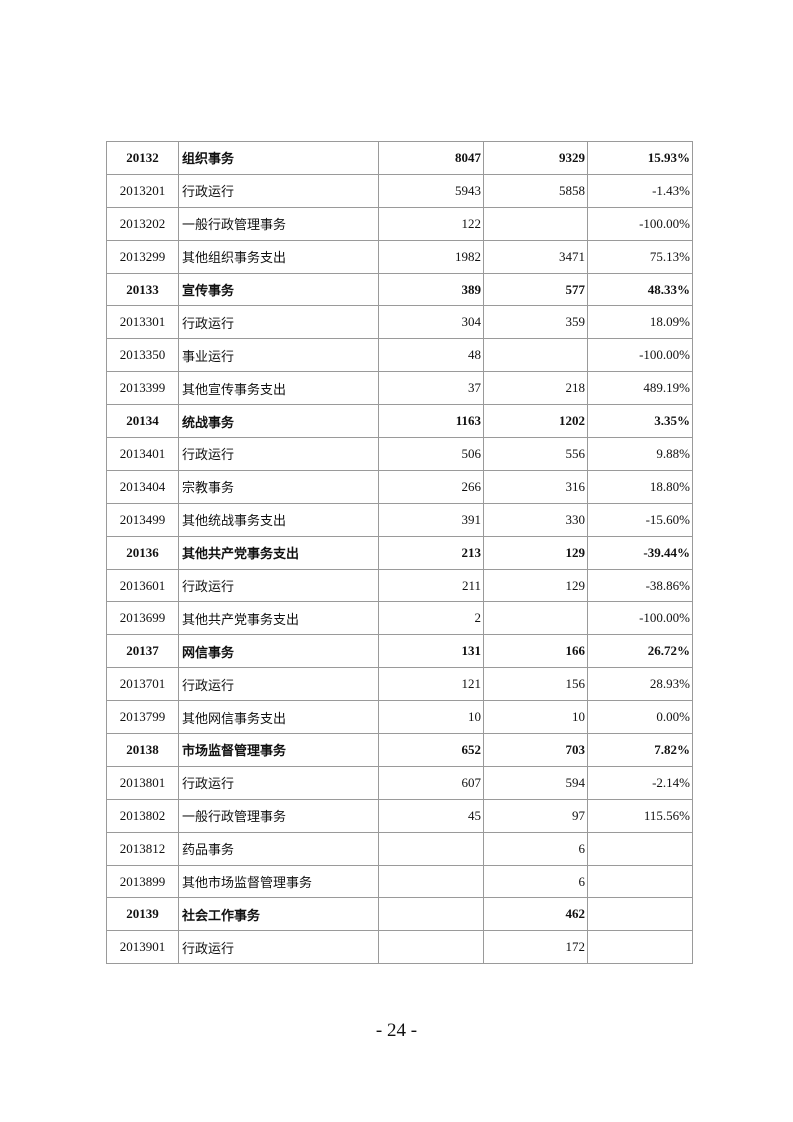  Describe the element at coordinates (431, 618) in the screenshot. I see `cell-value-1: 2` at that location.